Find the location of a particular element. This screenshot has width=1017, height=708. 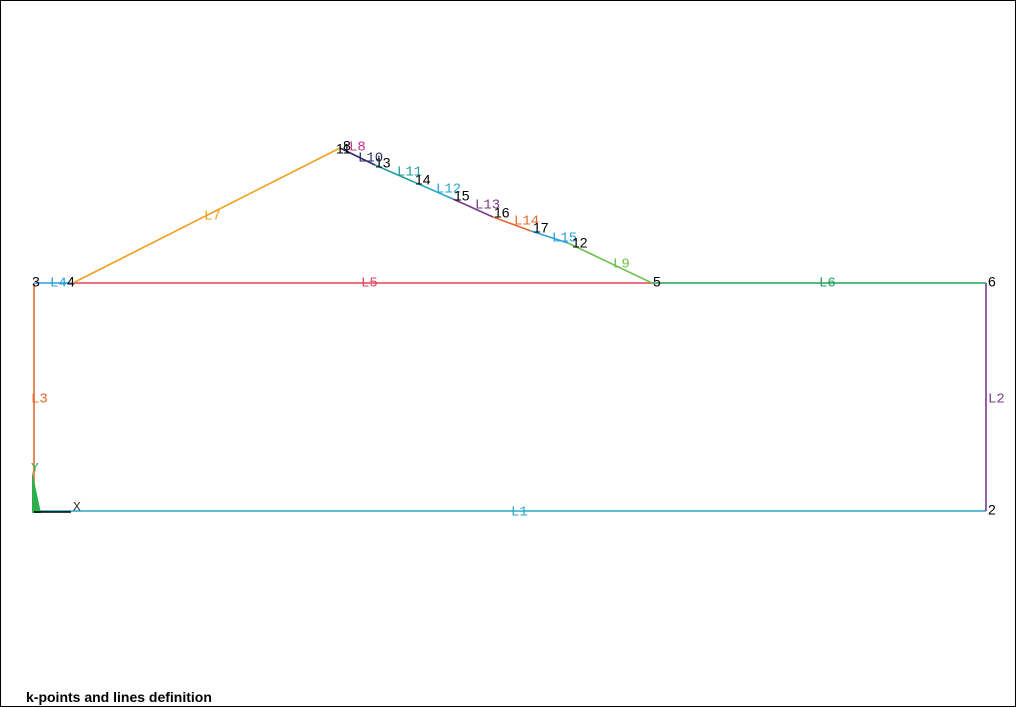

line-label-l8: L8 is located at coordinates (357, 148).